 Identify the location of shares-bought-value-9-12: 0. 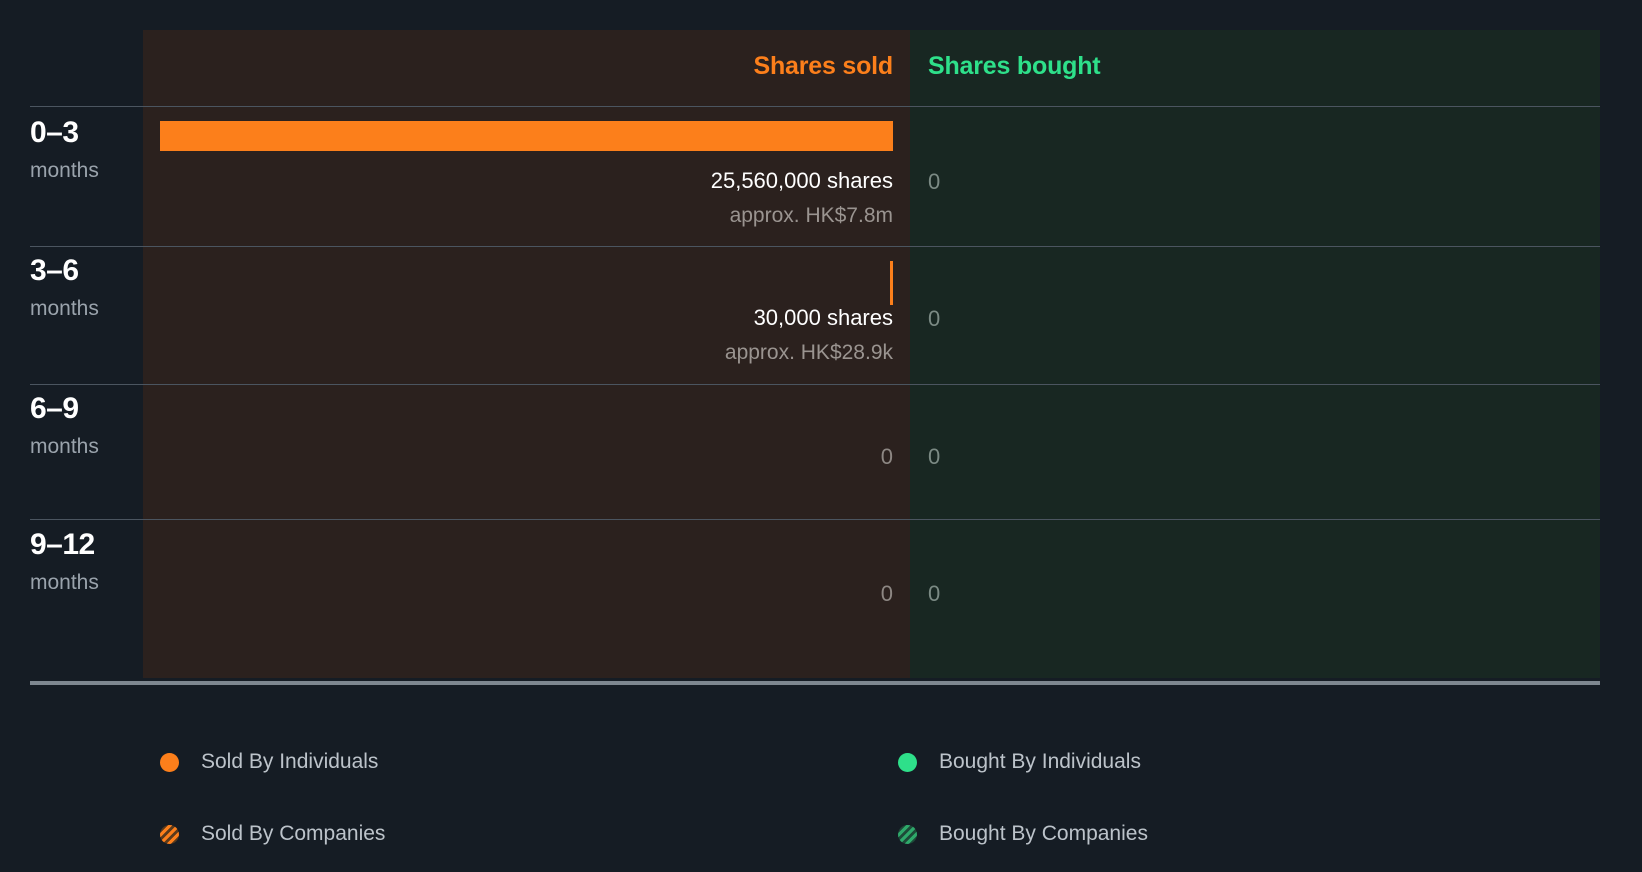
(934, 593).